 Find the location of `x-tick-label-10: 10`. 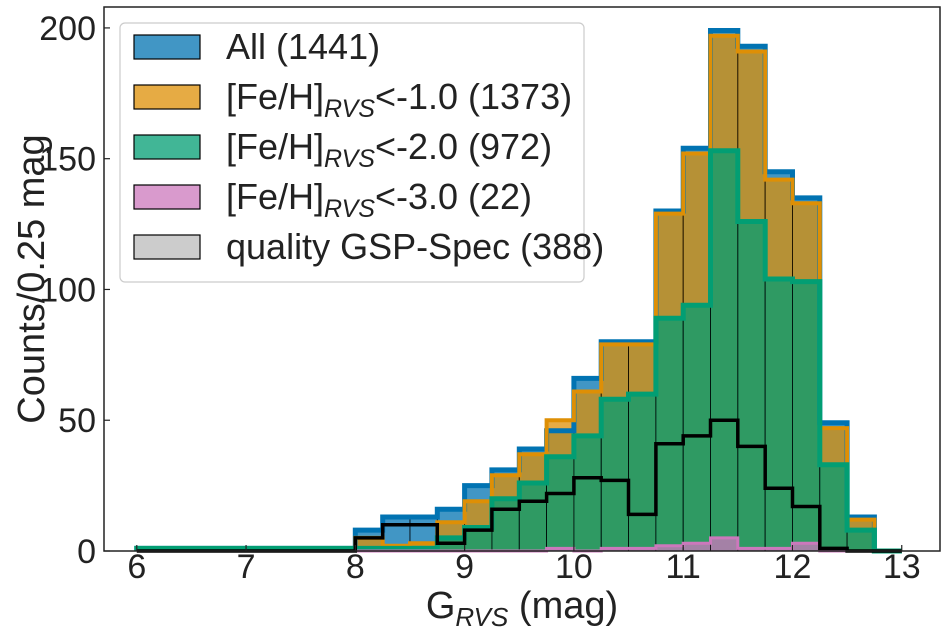

x-tick-label-10: 10 is located at coordinates (574, 567).